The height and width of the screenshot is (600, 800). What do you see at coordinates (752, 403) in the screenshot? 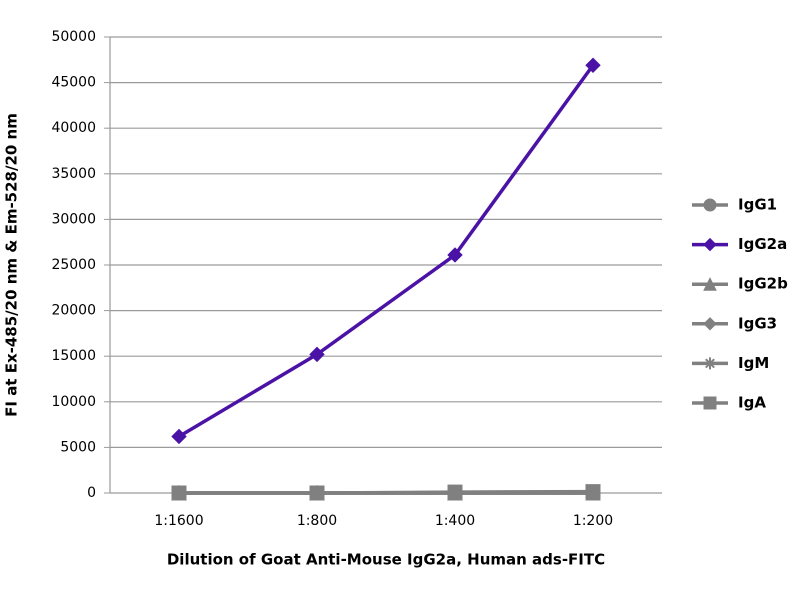
I see `legend-label: IgA` at bounding box center [752, 403].